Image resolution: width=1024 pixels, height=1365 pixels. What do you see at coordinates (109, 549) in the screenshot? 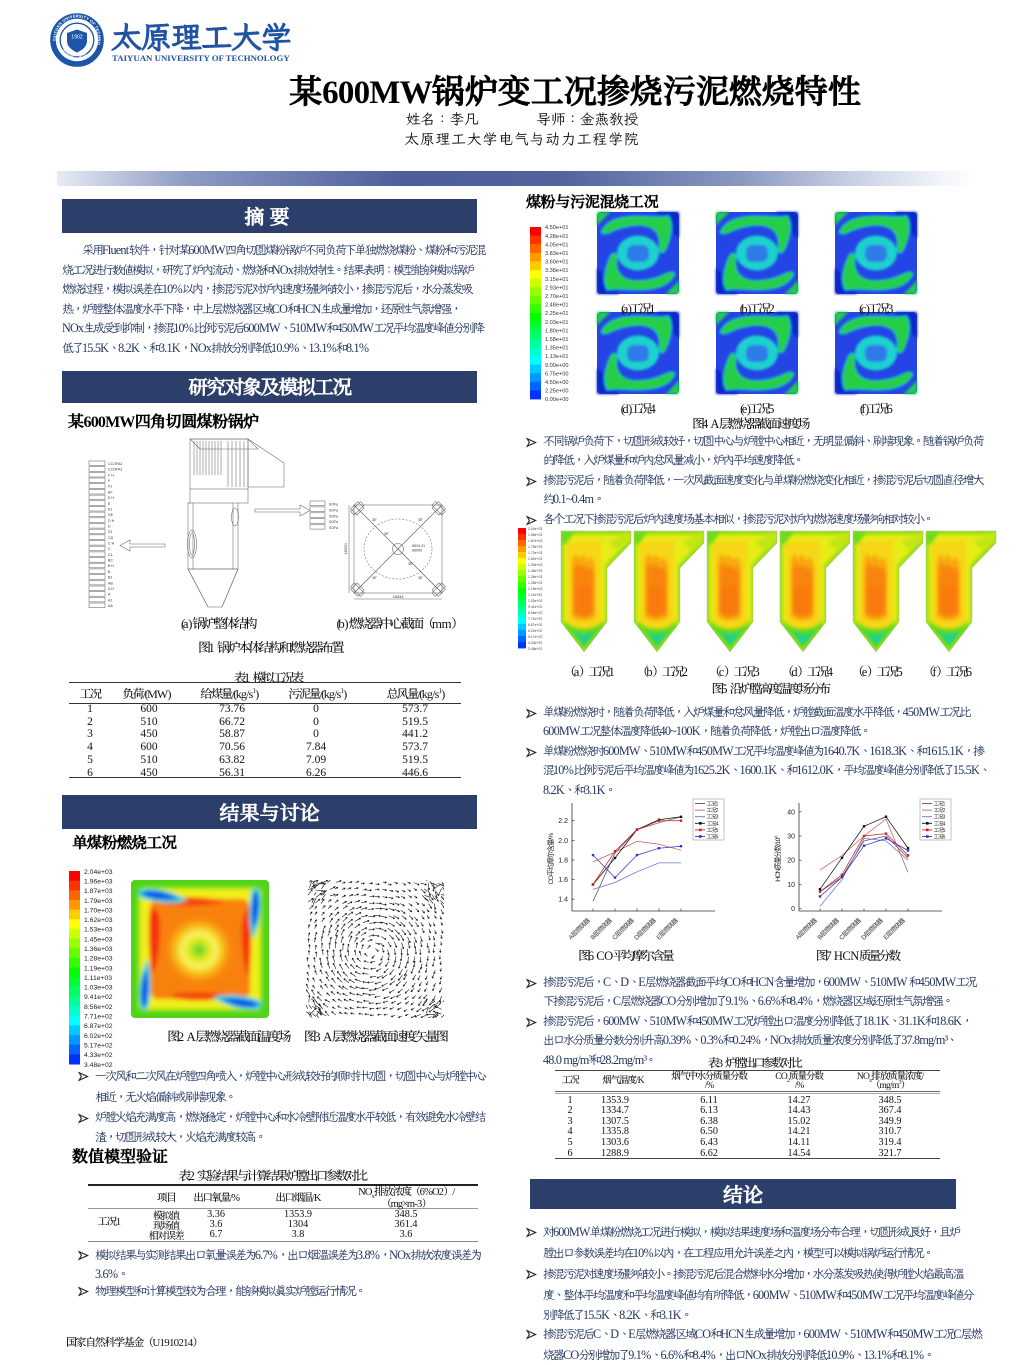
I see `svg-text: C` at bounding box center [109, 549].